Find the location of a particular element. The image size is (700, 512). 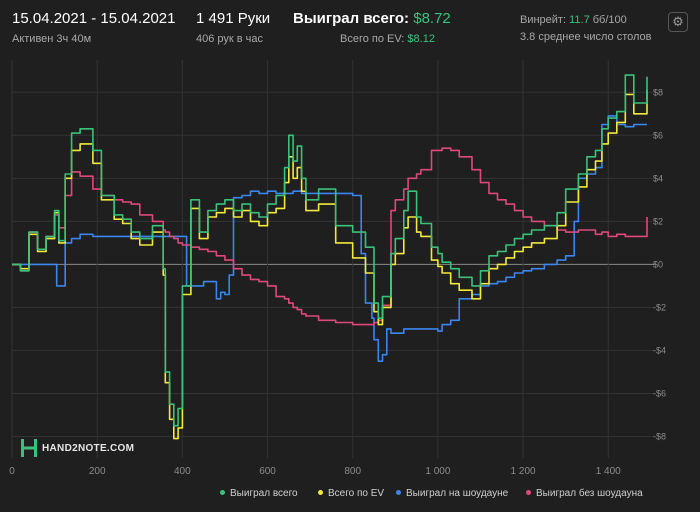

winrate-value: 11.7 is located at coordinates (579, 20).